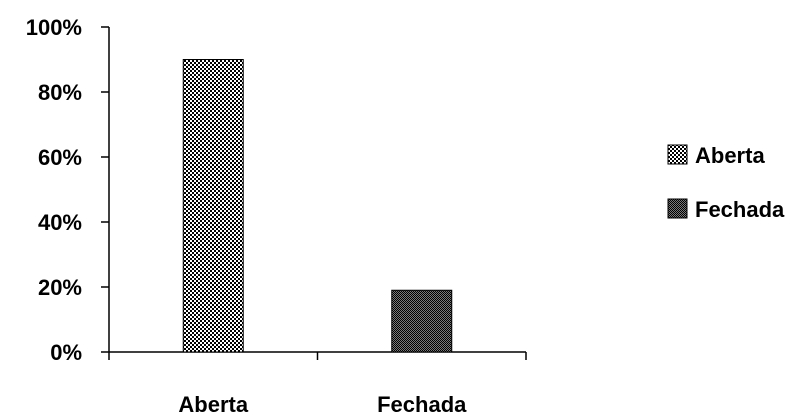 Image resolution: width=809 pixels, height=417 pixels. Describe the element at coordinates (60, 157) in the screenshot. I see `y-tick-label: 60%` at that location.